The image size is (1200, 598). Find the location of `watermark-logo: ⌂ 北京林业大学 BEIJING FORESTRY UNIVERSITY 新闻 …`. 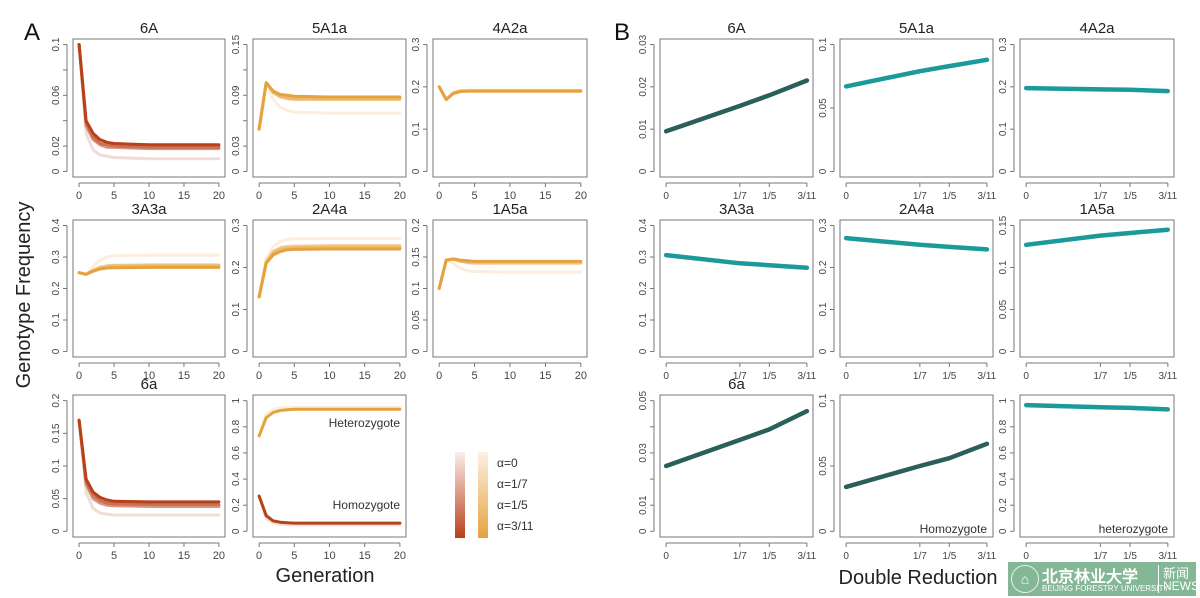

watermark-logo: ⌂ 北京林业大学 BEIJING FORESTRY UNIVERSITY 新闻 … is located at coordinates (1102, 579).